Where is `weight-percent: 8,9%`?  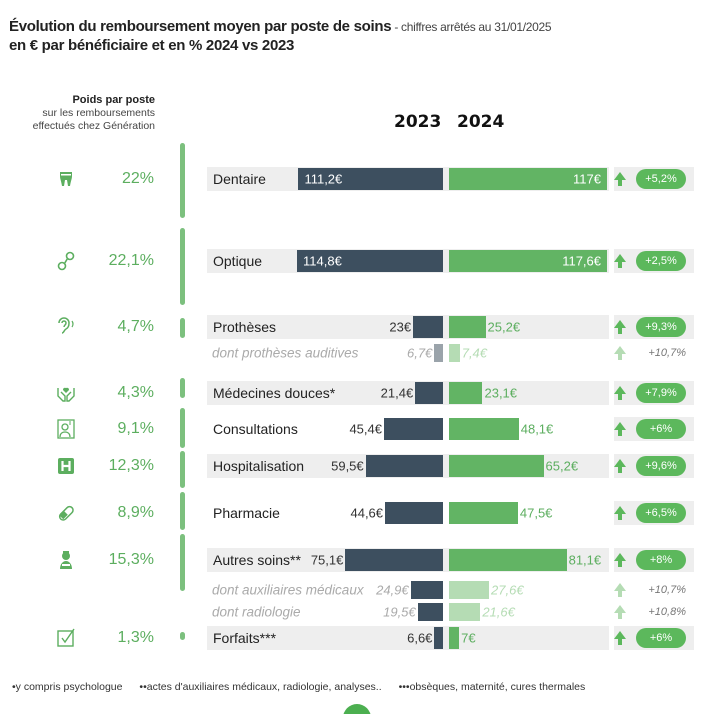
weight-percent: 8,9% is located at coordinates (135, 512).